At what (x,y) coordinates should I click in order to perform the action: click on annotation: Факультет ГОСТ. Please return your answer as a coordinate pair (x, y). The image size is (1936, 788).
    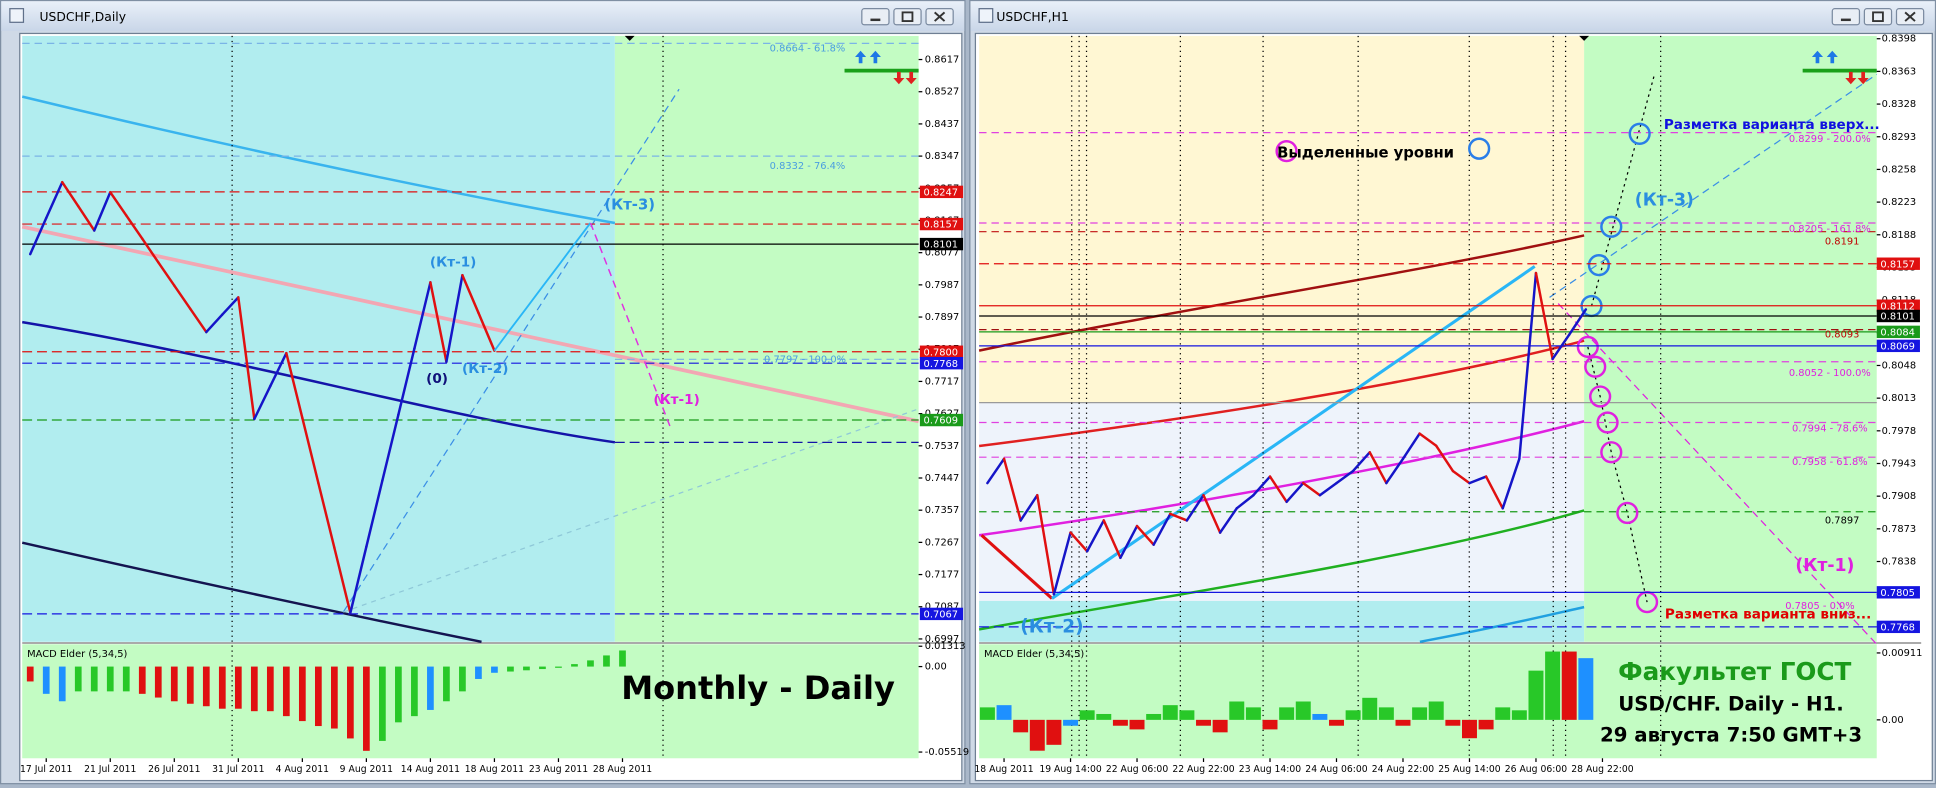
    Looking at the image, I should click on (1734, 671).